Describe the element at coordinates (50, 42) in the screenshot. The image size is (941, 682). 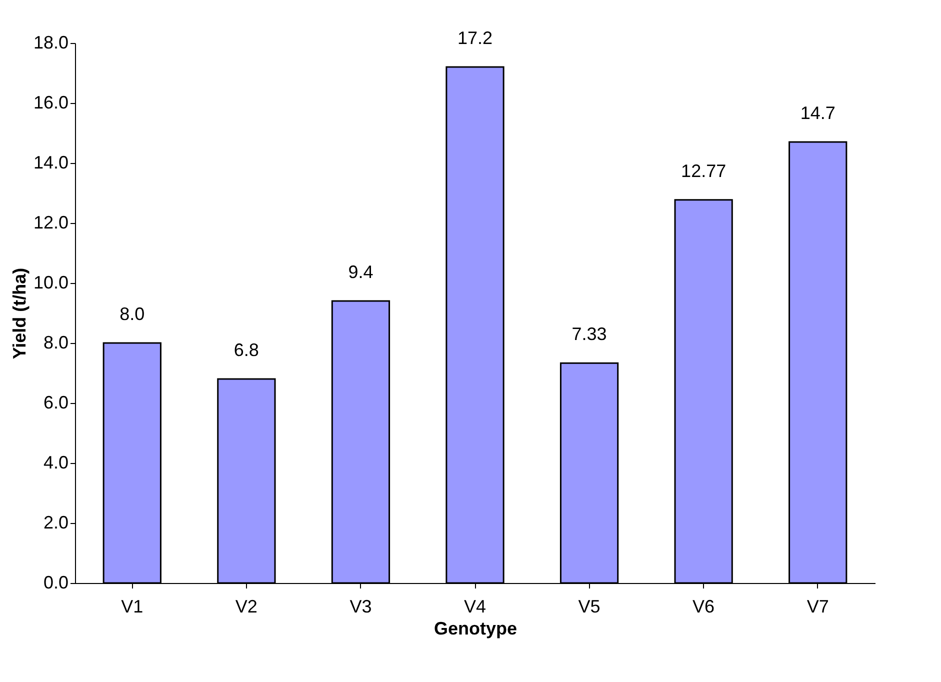
I see `y-tick-label: 18.0` at that location.